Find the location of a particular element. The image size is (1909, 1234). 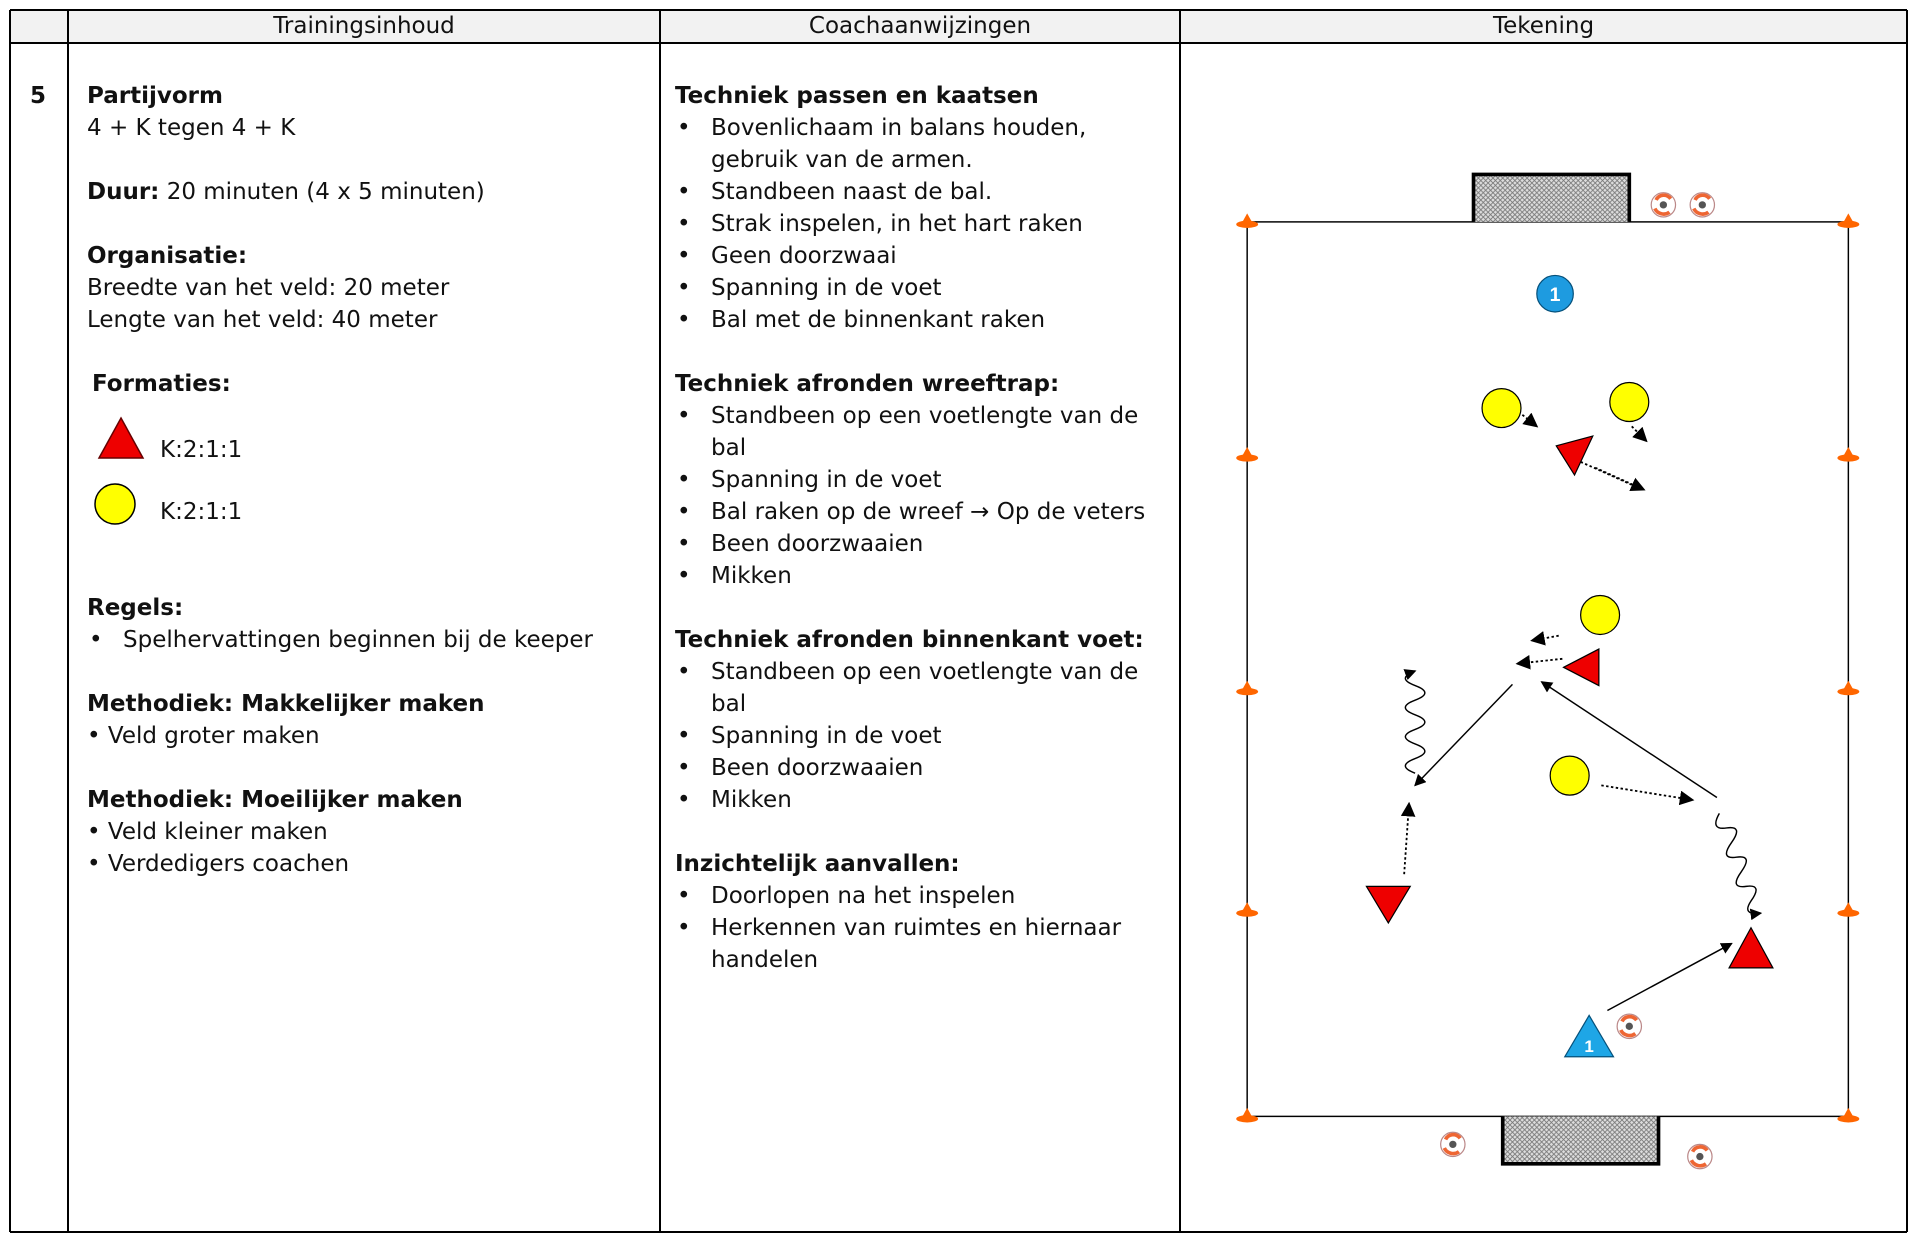

triangle-icon is located at coordinates (121, 437).